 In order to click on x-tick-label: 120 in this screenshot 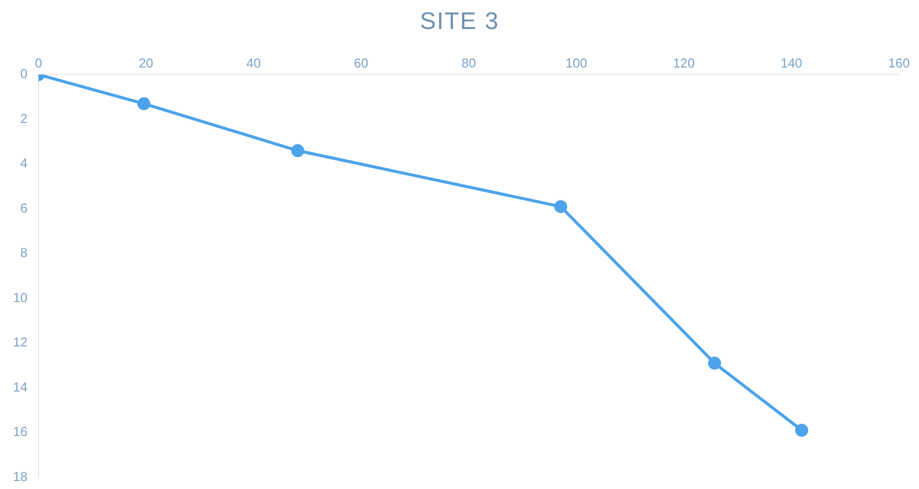, I will do `click(684, 62)`.